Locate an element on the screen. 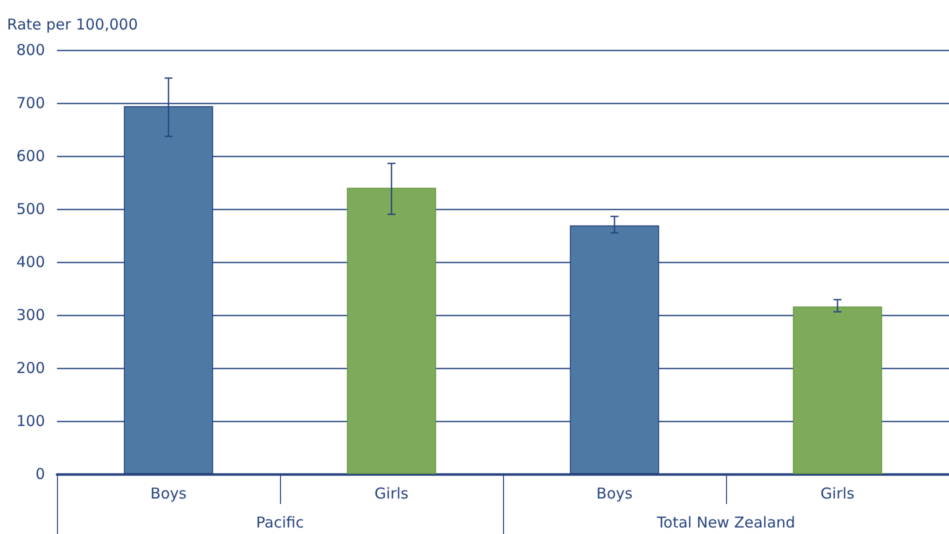  y-axis-title: Rate per 100,000 is located at coordinates (72, 25).